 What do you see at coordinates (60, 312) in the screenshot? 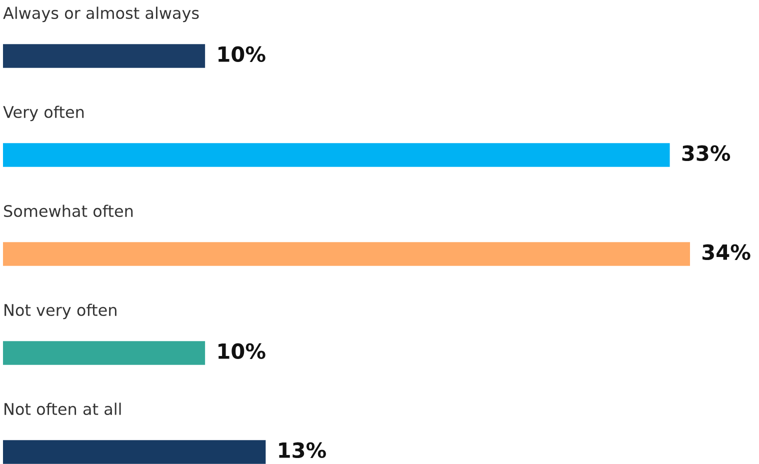
I see `y-tick-label: Not very often` at bounding box center [60, 312].